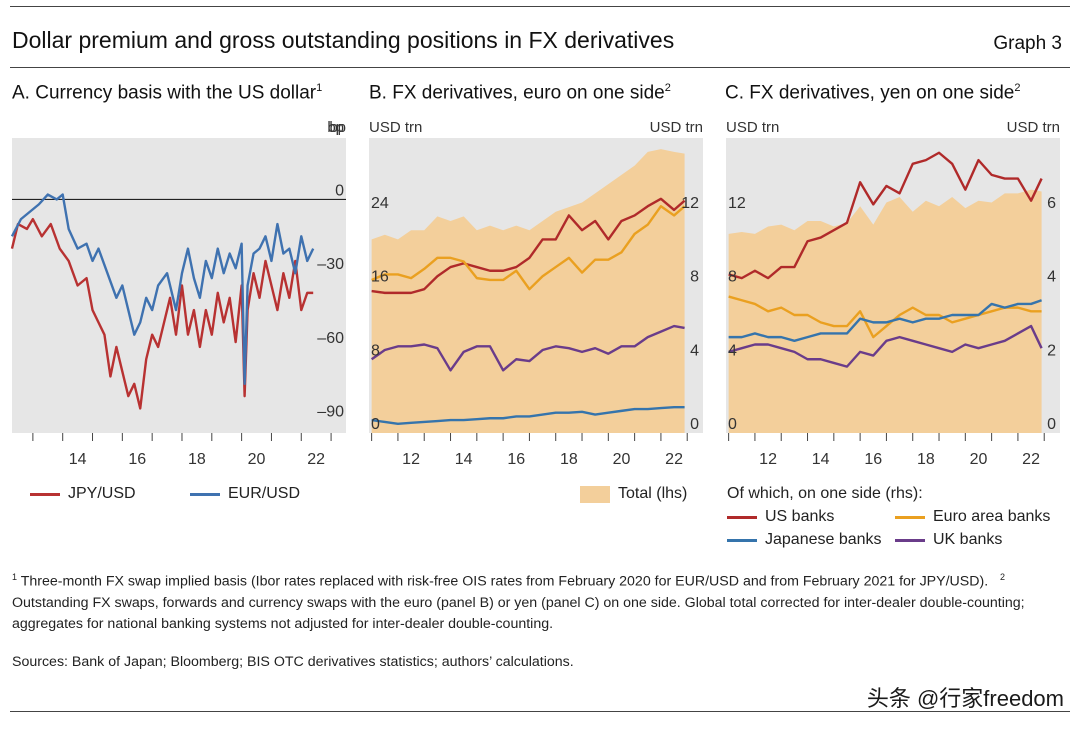 The image size is (1080, 730). Describe the element at coordinates (752, 127) in the screenshot. I see `panel-c-unit-left: USD trn` at that location.